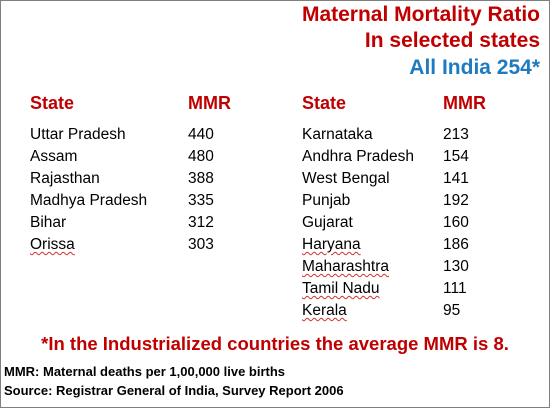 This screenshot has height=408, width=550. I want to click on mmr-cell: 160, so click(456, 225).